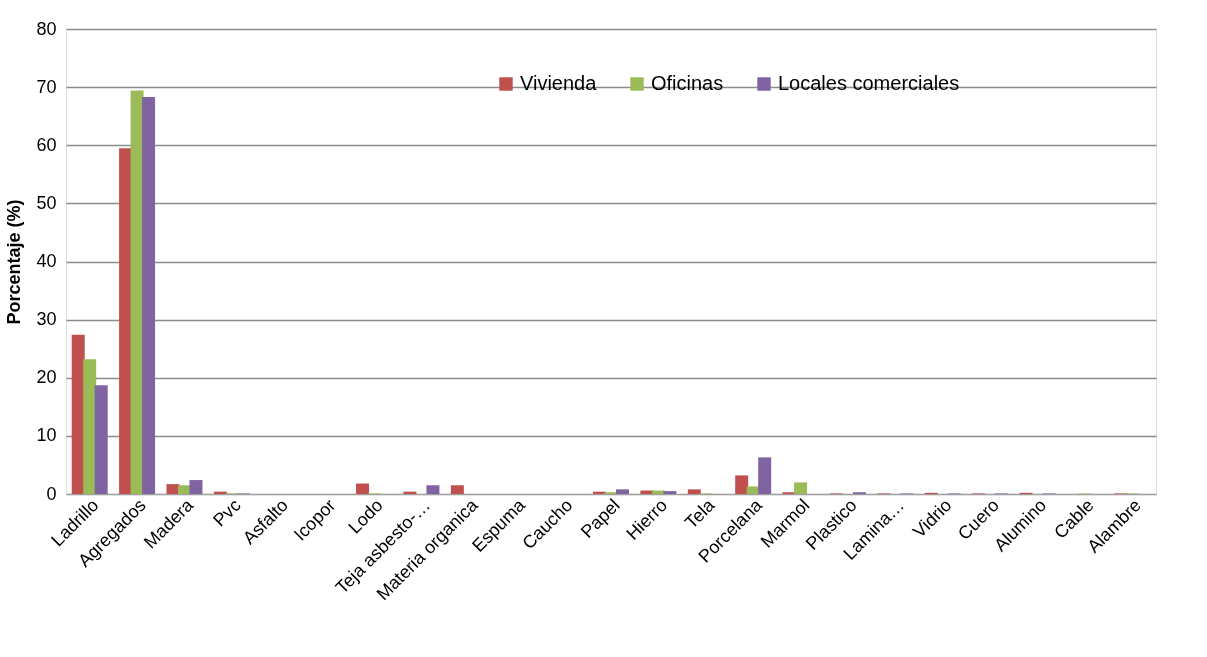 The image size is (1207, 657). What do you see at coordinates (227, 513) in the screenshot?
I see `x-tick-label: Pvc` at bounding box center [227, 513].